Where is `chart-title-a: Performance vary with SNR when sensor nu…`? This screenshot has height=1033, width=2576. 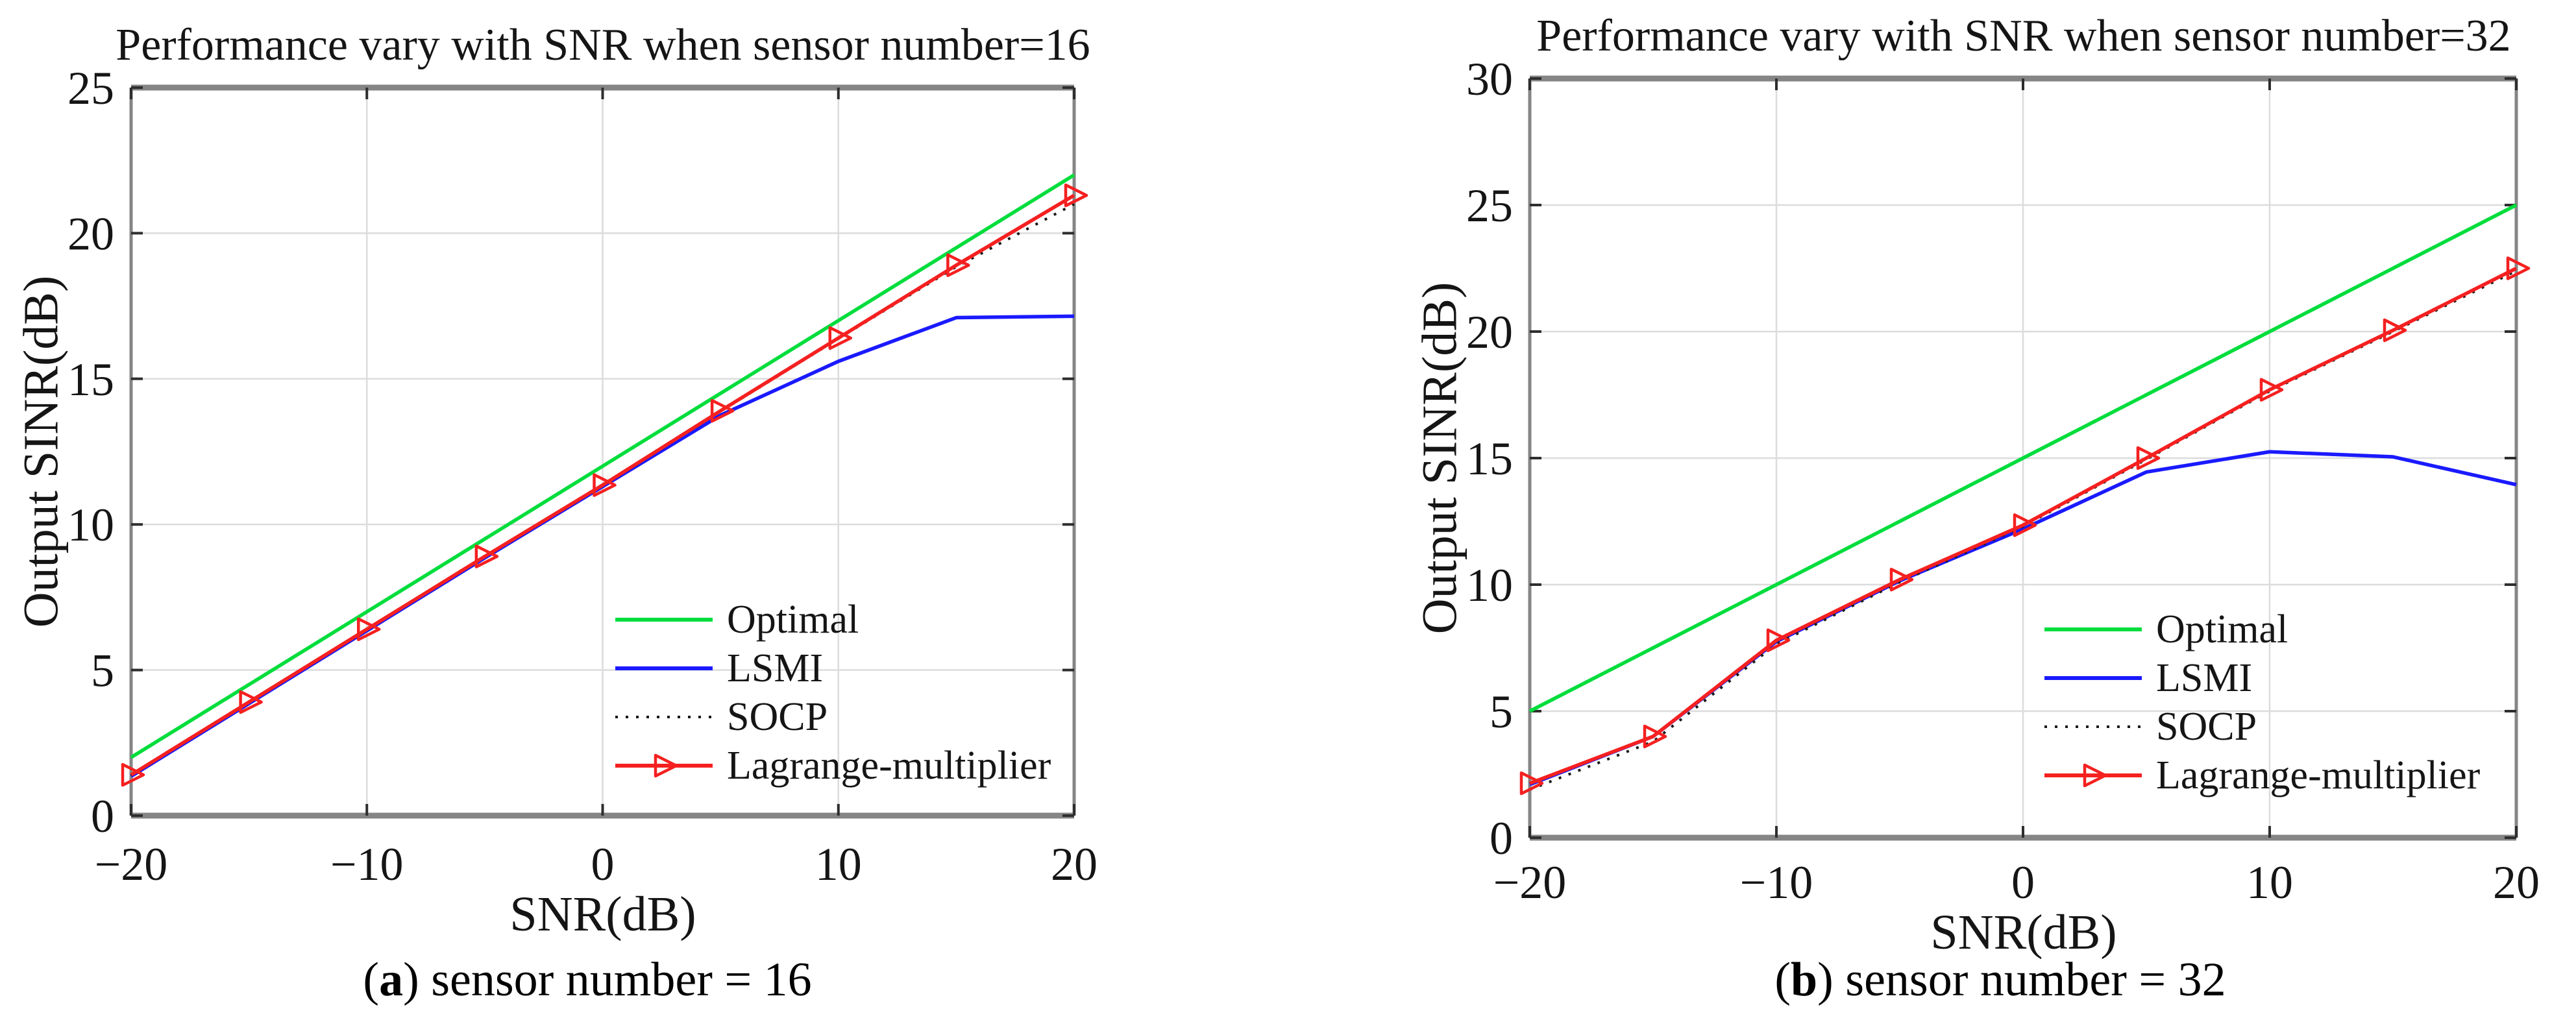 chart-title-a: Performance vary with SNR when sensor nu… is located at coordinates (603, 45).